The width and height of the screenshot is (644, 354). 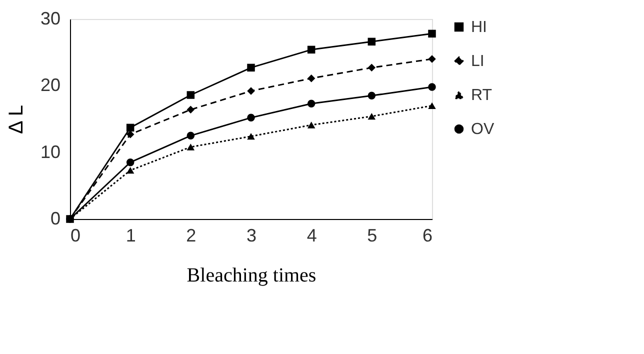 What do you see at coordinates (311, 236) in the screenshot?
I see `x-tick-label: 4` at bounding box center [311, 236].